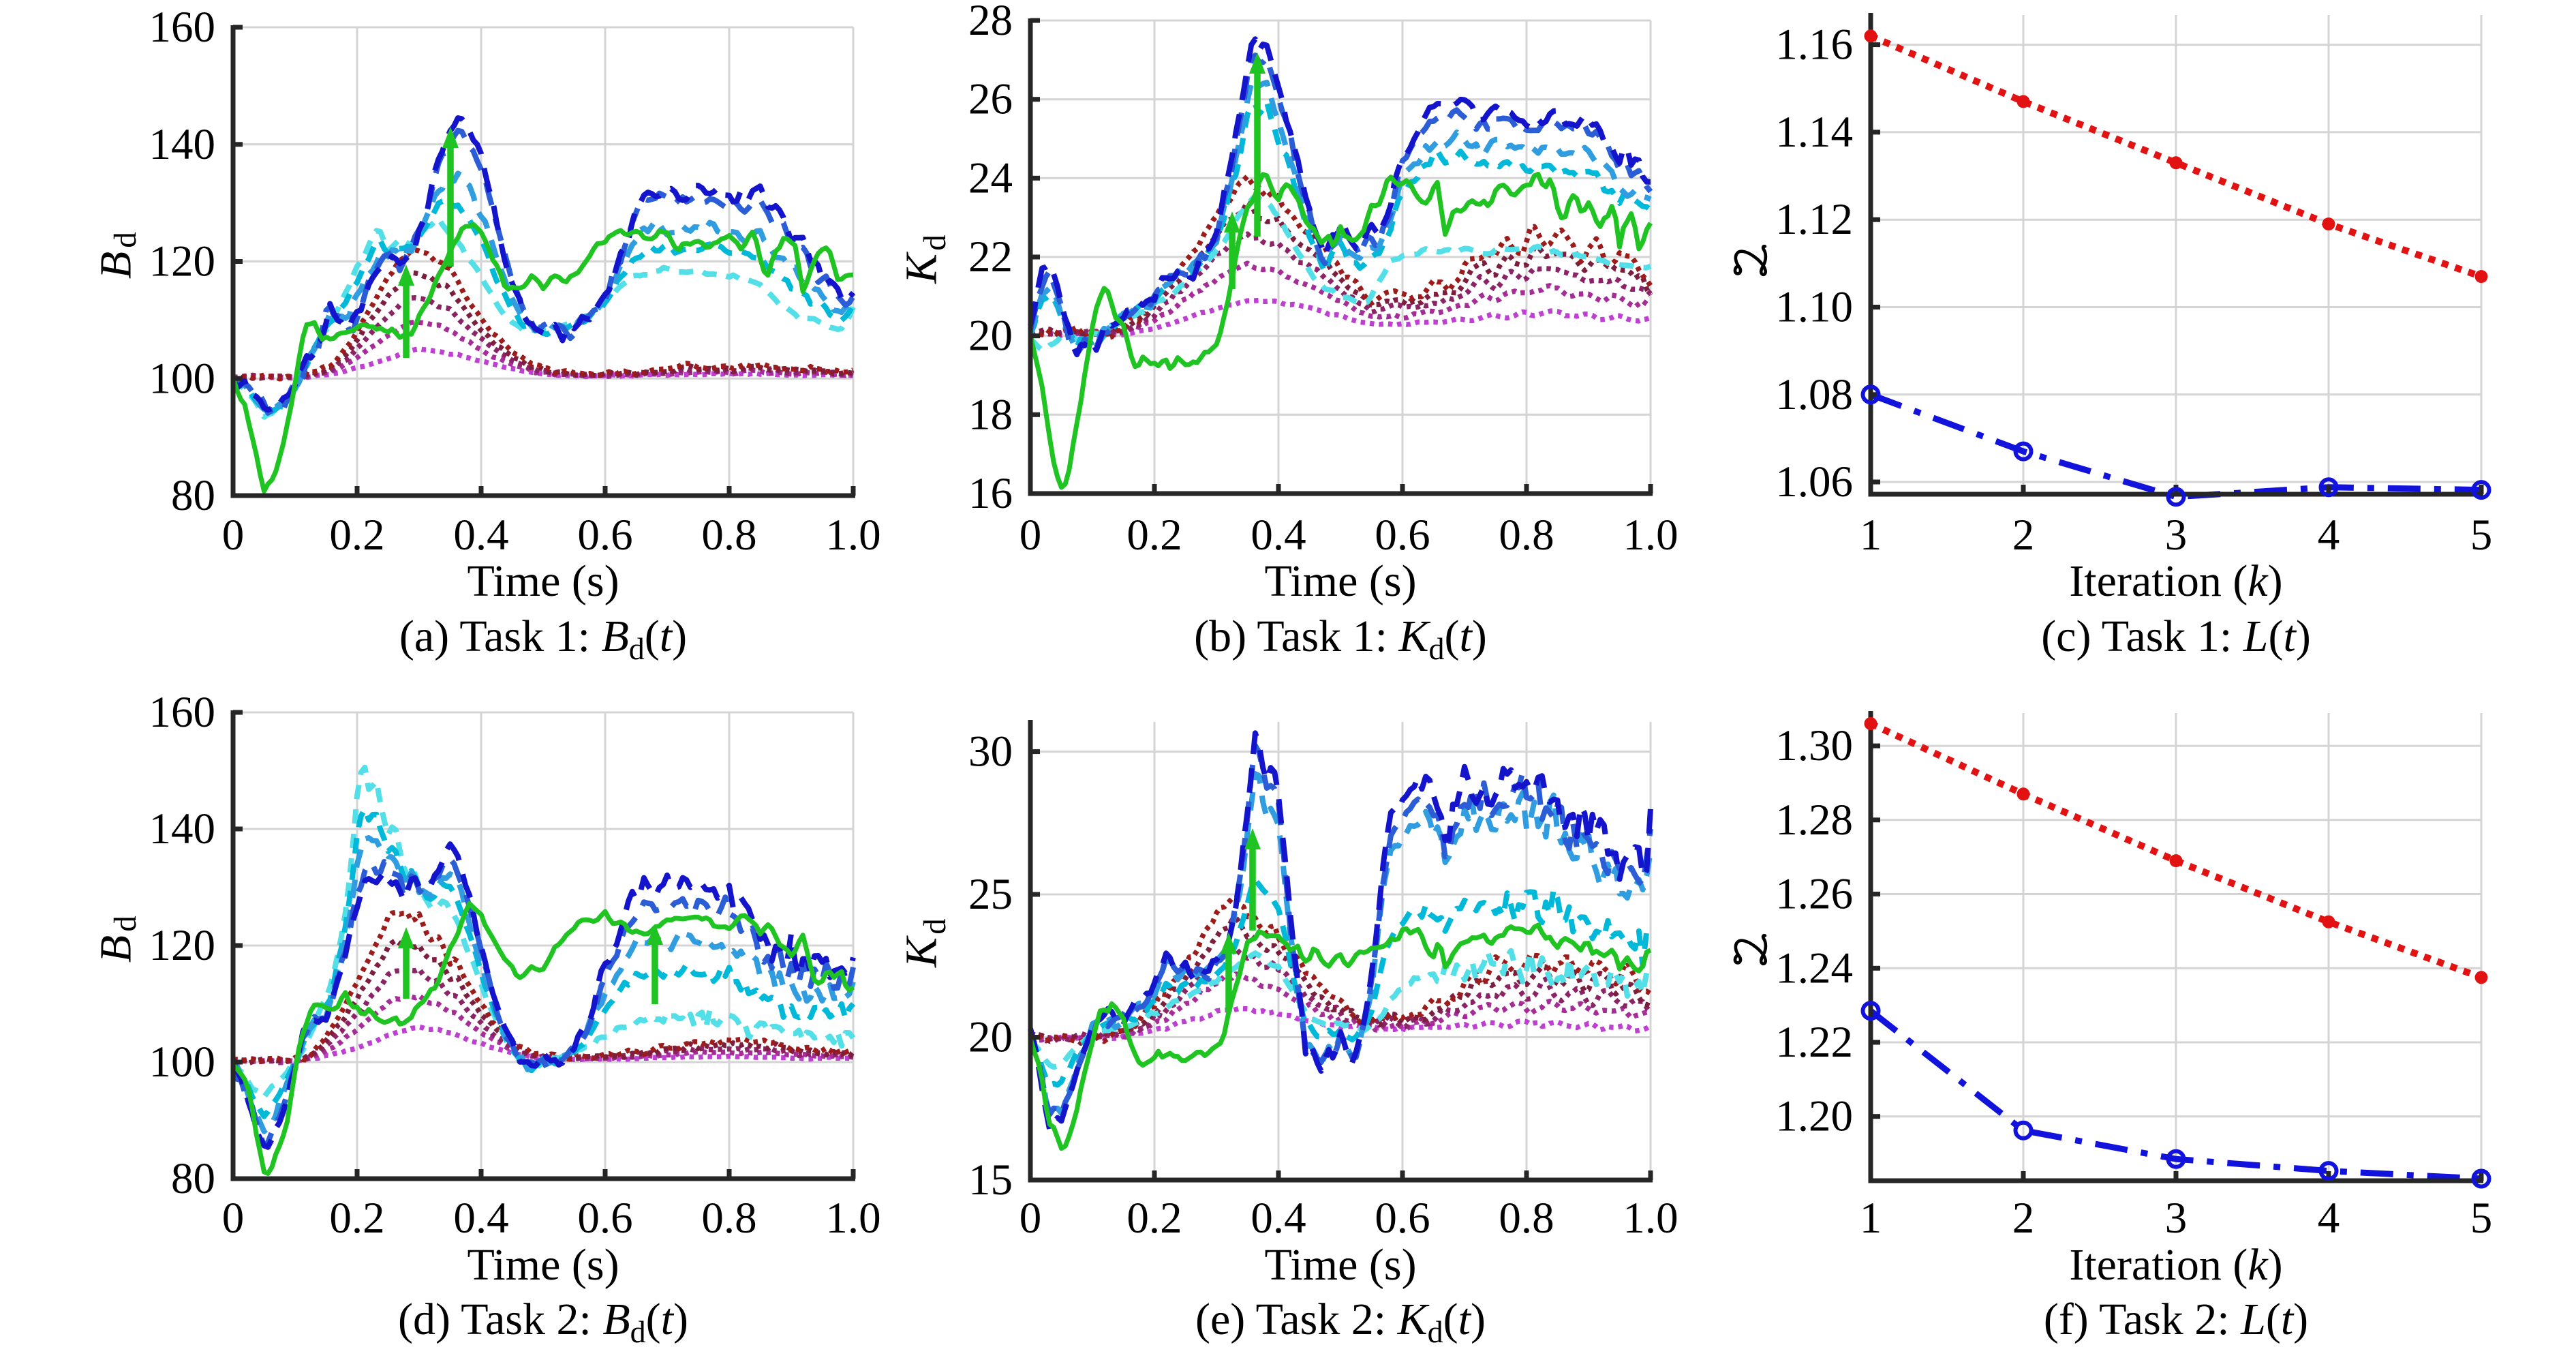  Describe the element at coordinates (1814, 394) in the screenshot. I see `svg-text: 1.08` at that location.